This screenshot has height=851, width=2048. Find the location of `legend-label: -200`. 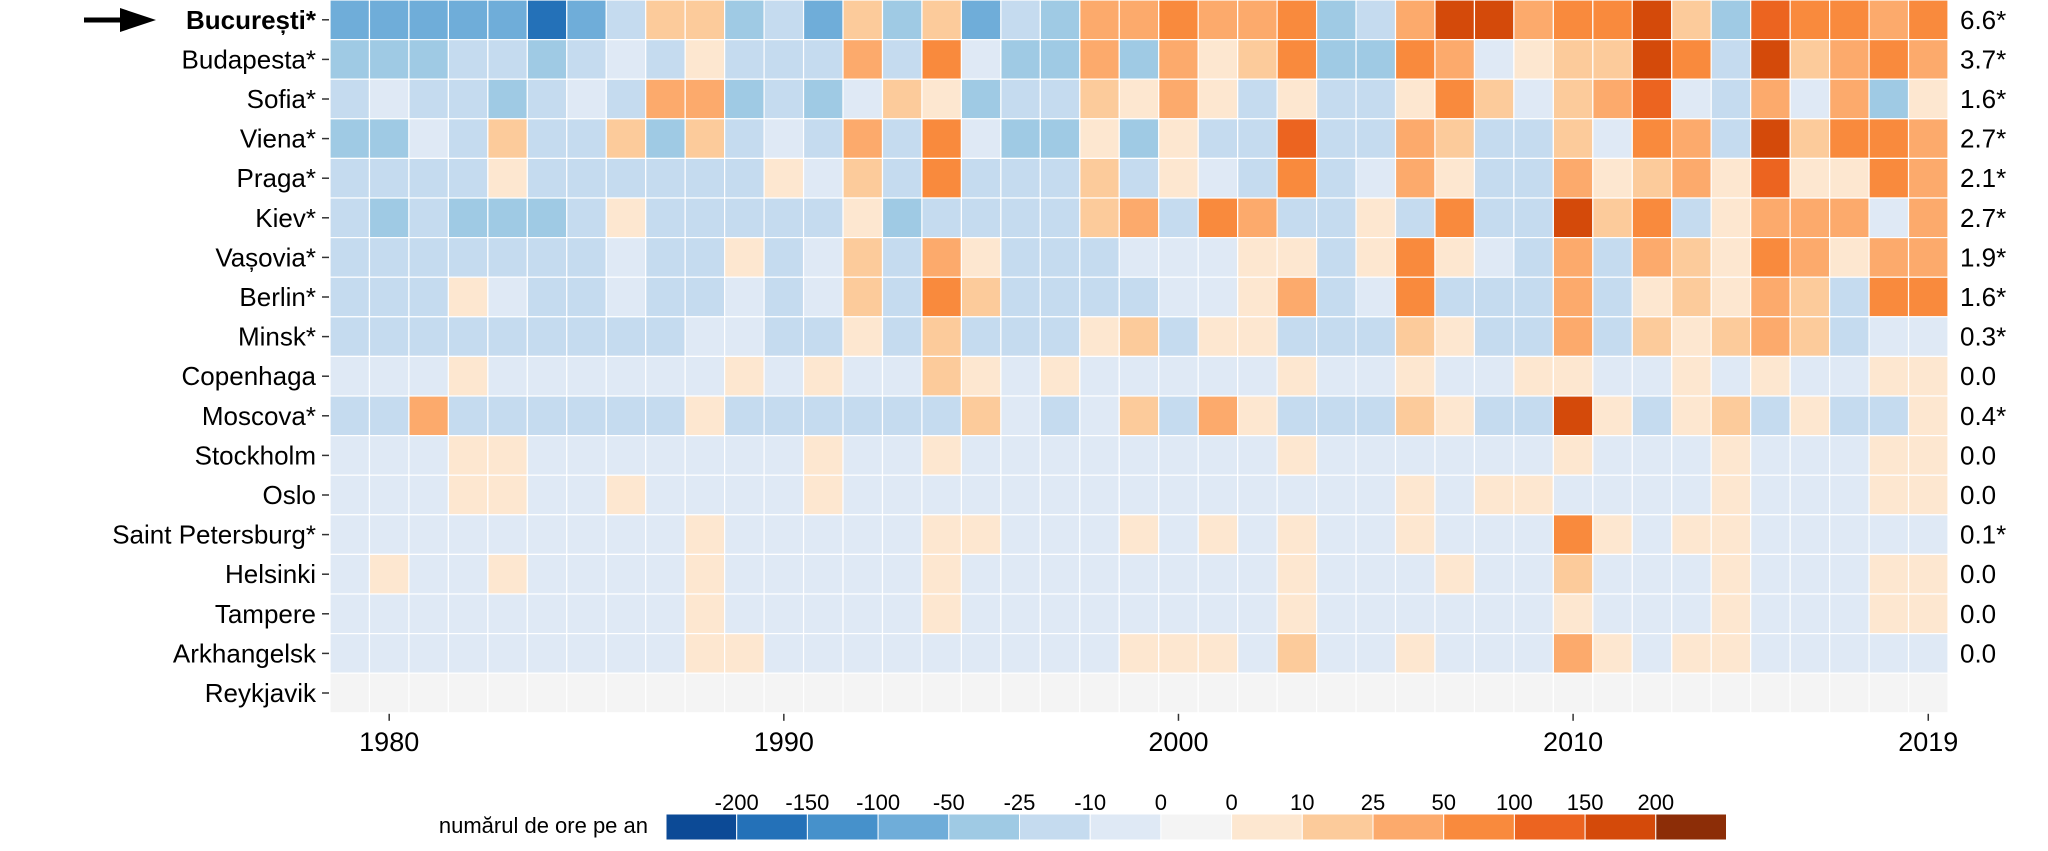

legend-label: -200 is located at coordinates (737, 802).